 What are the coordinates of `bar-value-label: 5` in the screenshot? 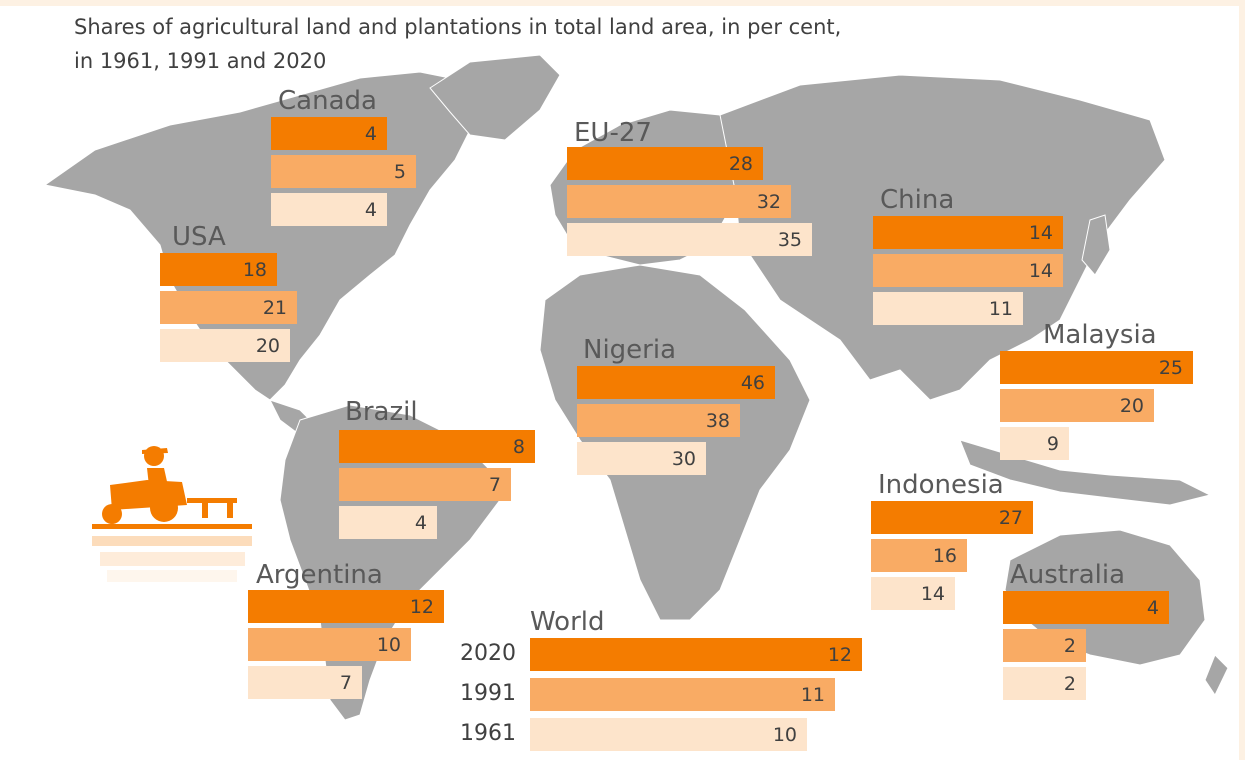 It's located at (399, 171).